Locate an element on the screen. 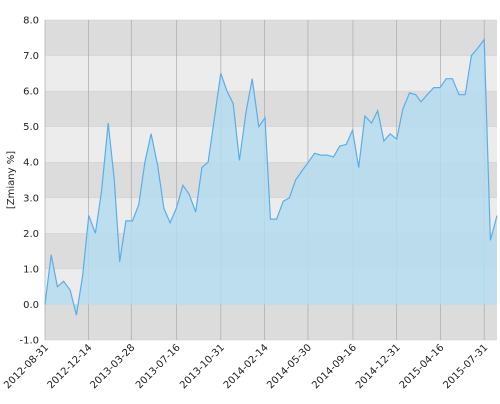 Image resolution: width=500 pixels, height=404 pixels. x-tick-label: 2014-12-31 is located at coordinates (378, 366).